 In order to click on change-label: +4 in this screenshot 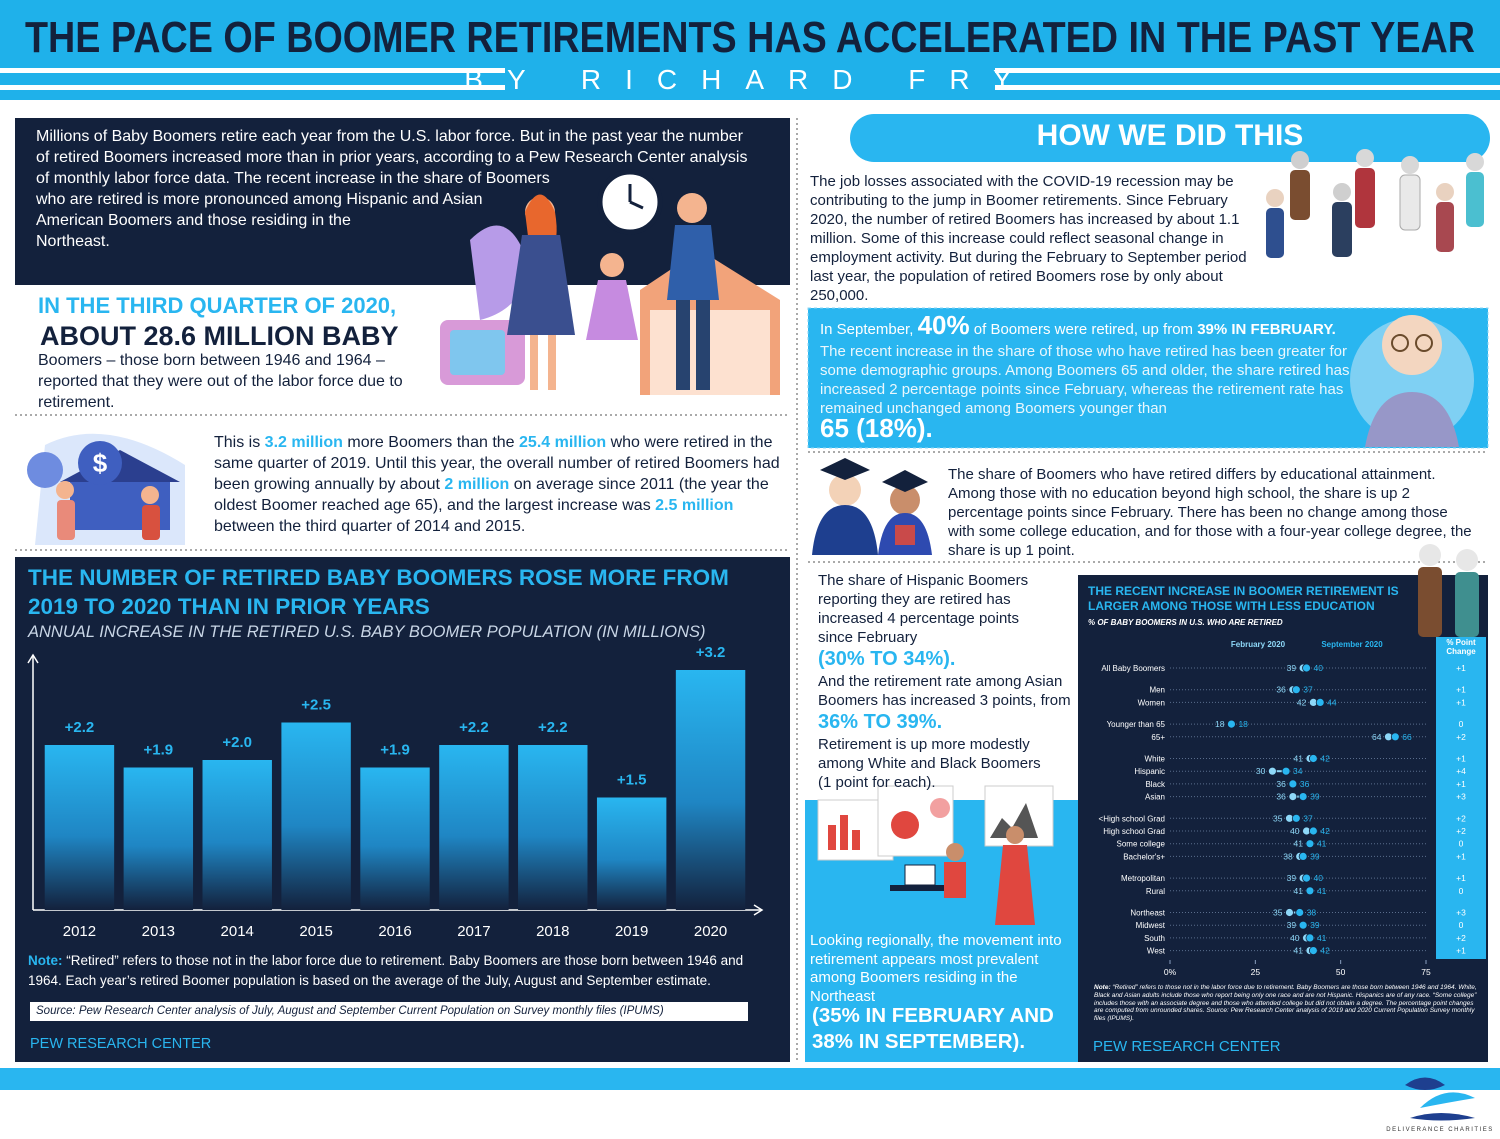, I will do `click(1461, 771)`.